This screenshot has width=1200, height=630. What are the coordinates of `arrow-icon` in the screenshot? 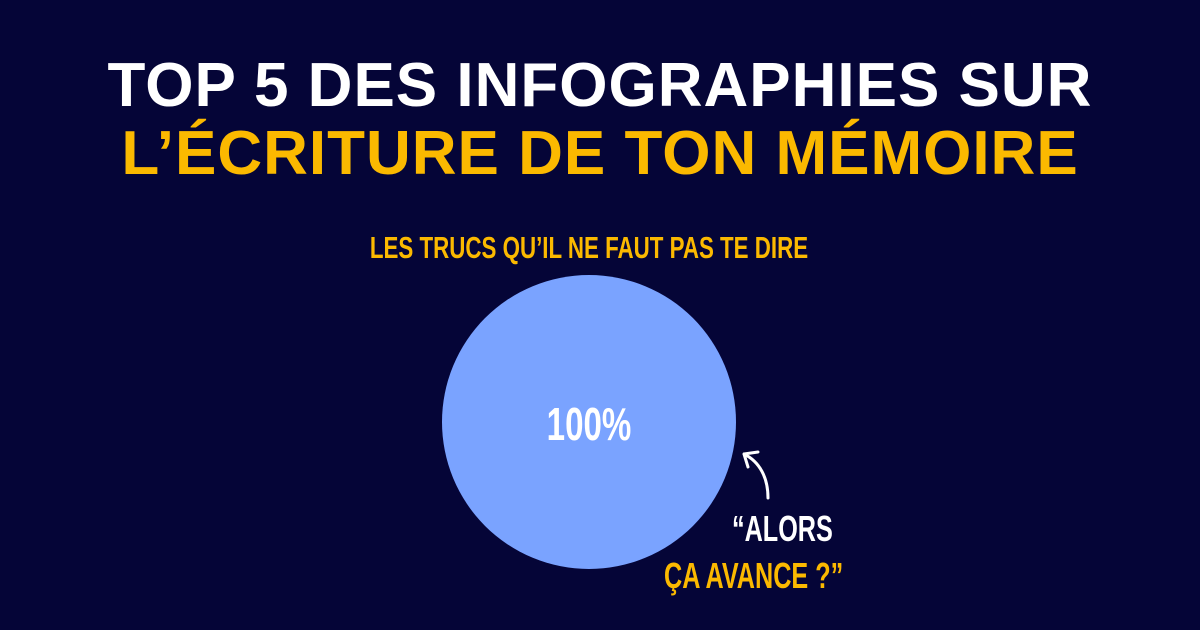 It's located at (756, 475).